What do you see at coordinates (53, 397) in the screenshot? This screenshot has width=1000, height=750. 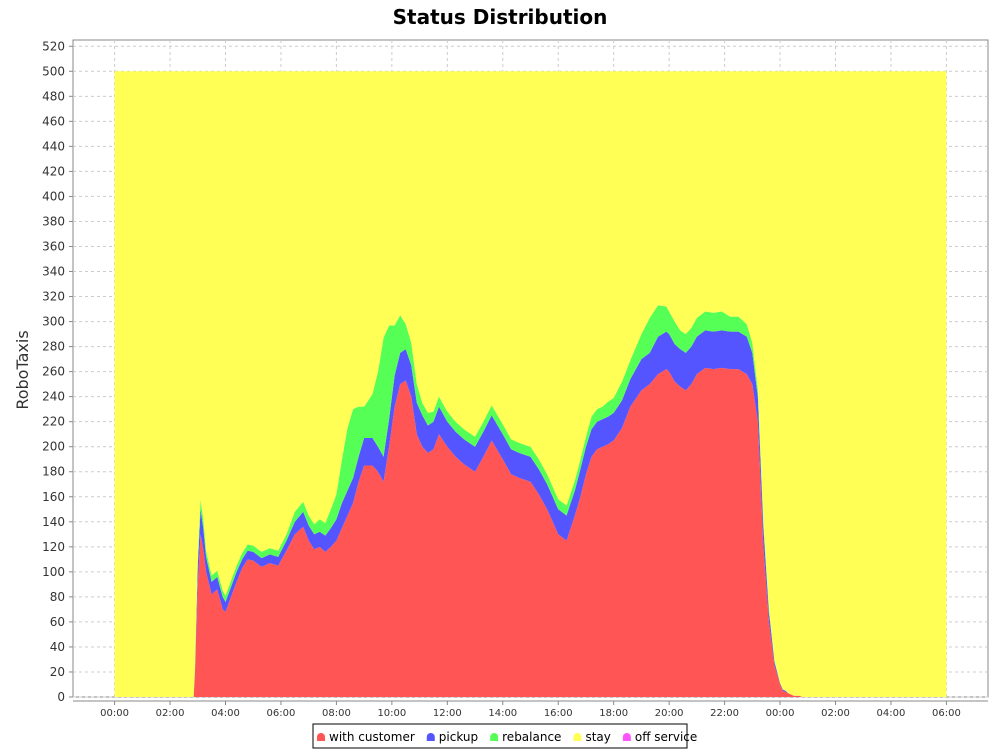 I see `y-tick-label: 240` at bounding box center [53, 397].